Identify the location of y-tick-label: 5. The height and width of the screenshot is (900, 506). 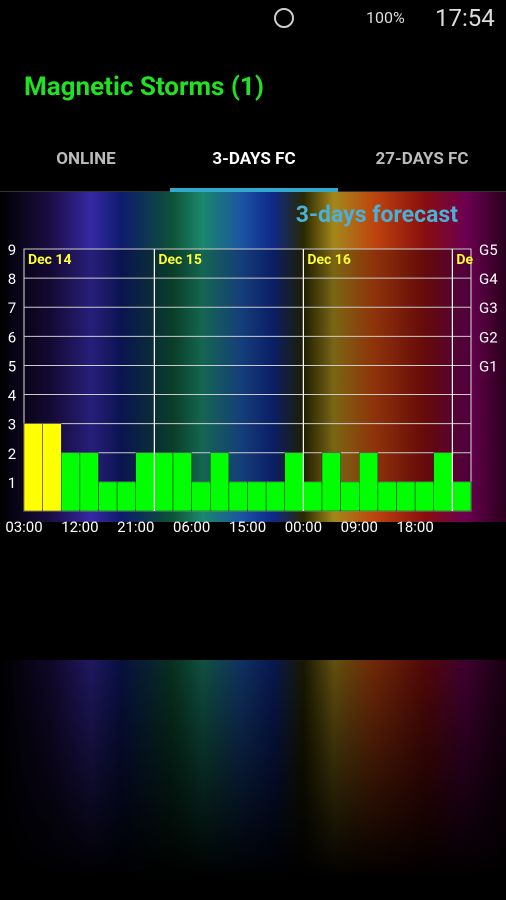
(12, 366).